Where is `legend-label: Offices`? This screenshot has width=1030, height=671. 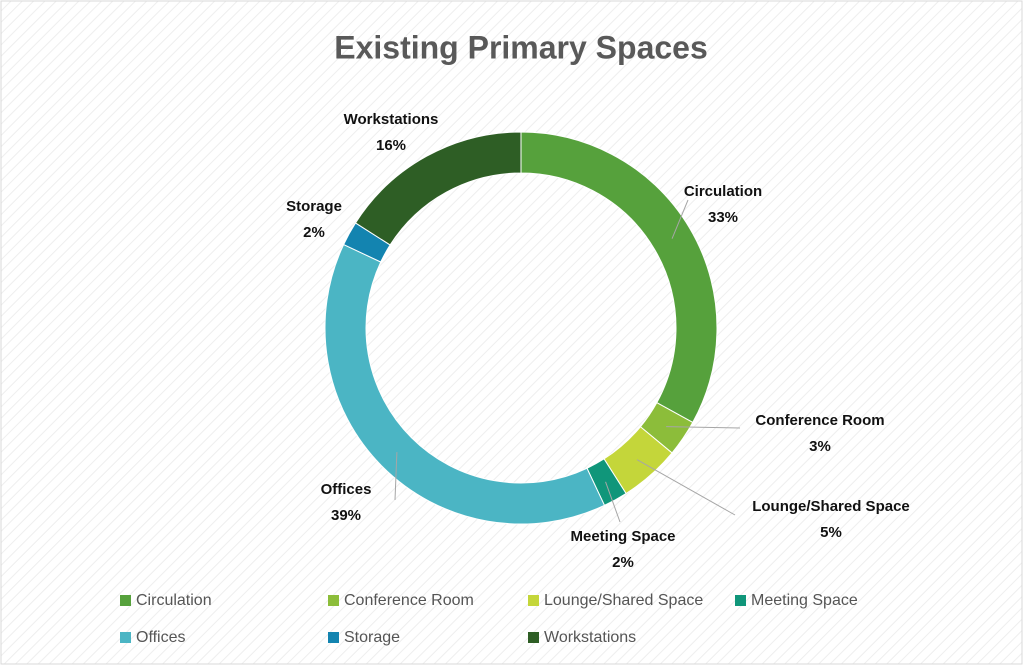 legend-label: Offices is located at coordinates (161, 637).